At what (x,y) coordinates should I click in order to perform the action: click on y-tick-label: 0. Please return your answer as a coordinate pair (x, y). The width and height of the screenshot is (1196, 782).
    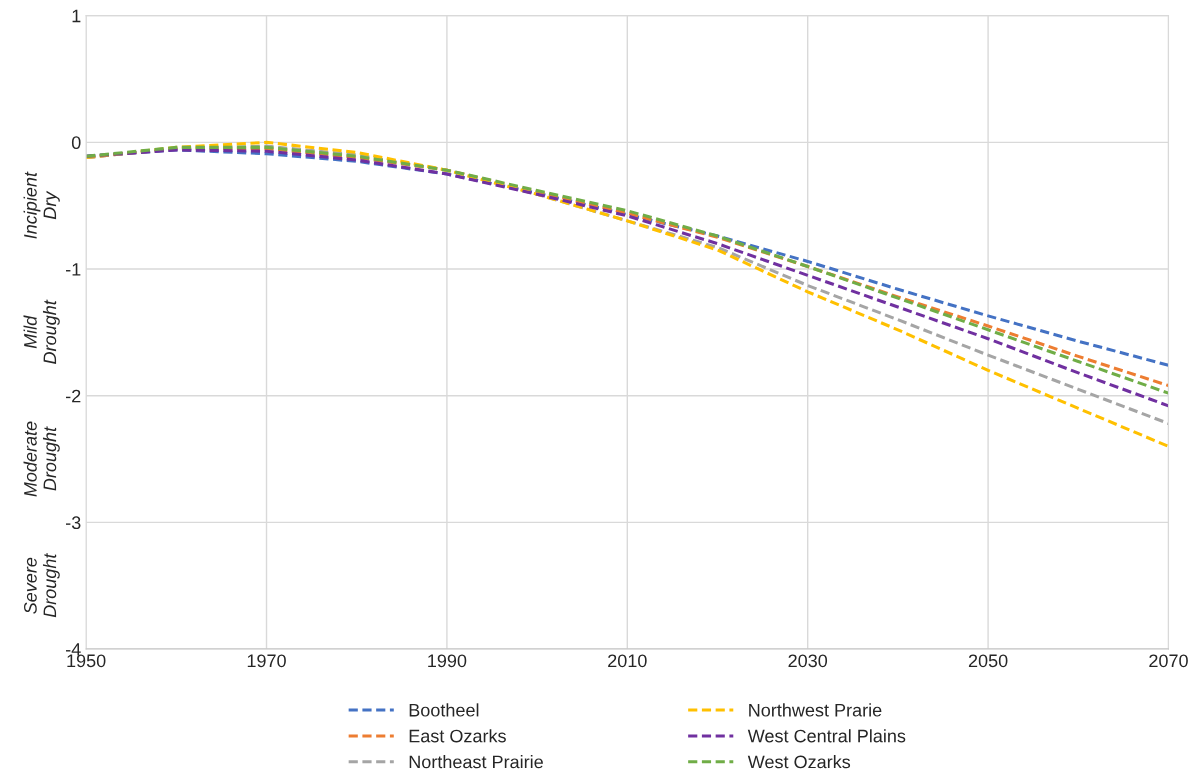
    Looking at the image, I should click on (76, 143).